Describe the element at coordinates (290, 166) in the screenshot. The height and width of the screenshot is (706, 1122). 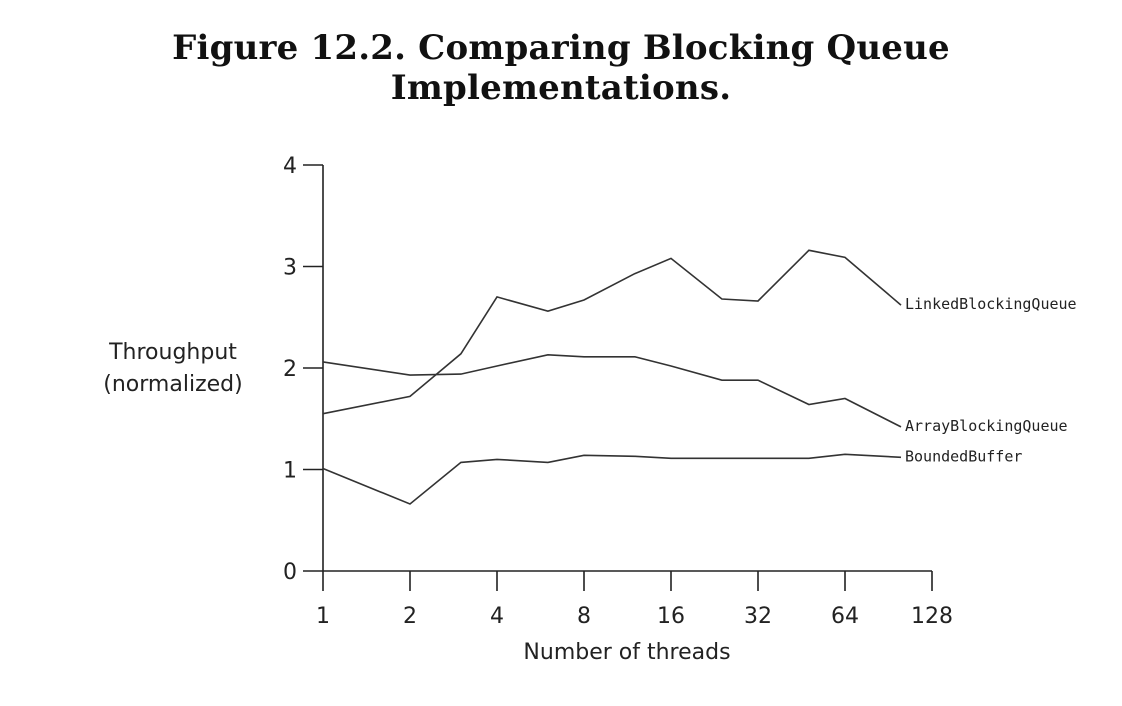
I see `y-tick-label: 4` at that location.